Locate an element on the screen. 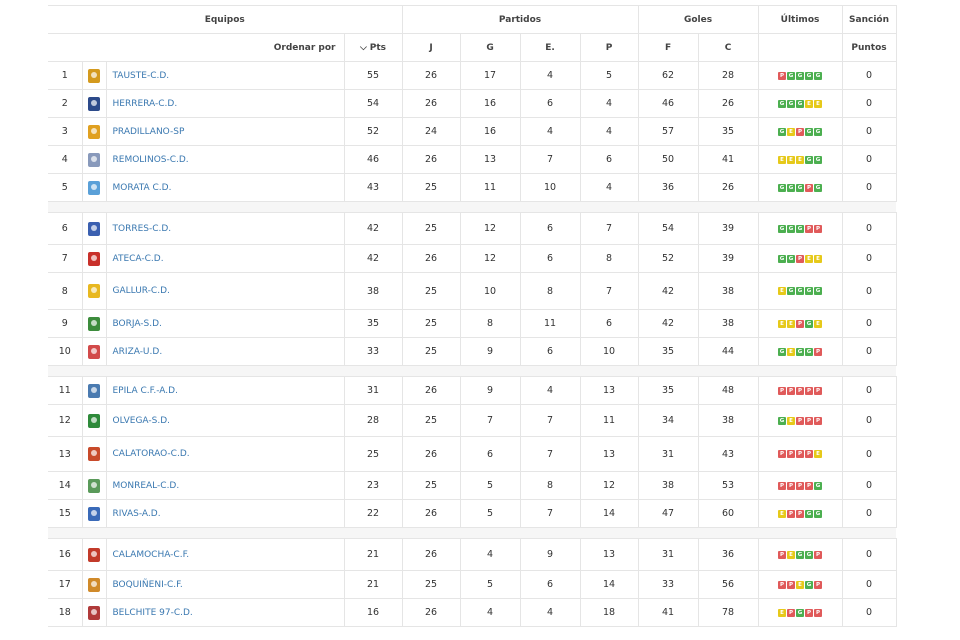  table-row: 5 MORATA C.D. 43 25 11 10 4 36 26 G G G P G 0 is located at coordinates (472, 187).